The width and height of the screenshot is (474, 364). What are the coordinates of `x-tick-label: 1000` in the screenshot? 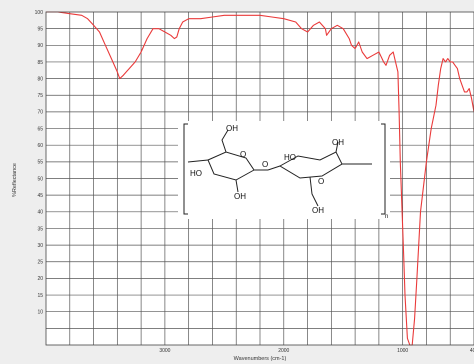 It's located at (402, 351).